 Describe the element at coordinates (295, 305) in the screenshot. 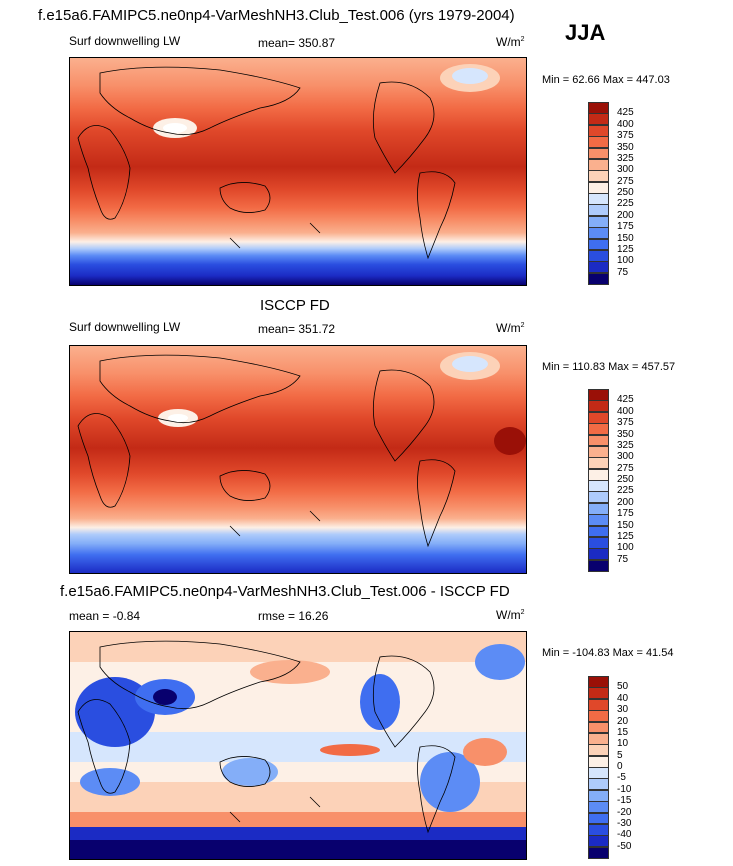

I see `panel-title-obs: ISCCP FD` at that location.